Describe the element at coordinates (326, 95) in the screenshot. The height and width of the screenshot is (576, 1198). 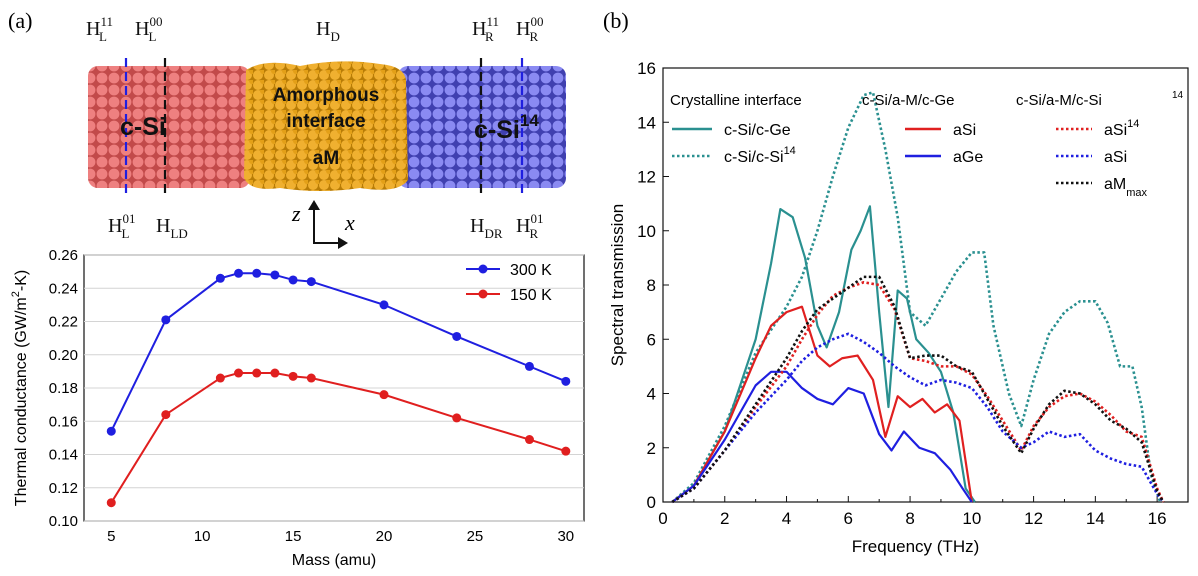
I see `interface-label-line1: Amorphous` at that location.